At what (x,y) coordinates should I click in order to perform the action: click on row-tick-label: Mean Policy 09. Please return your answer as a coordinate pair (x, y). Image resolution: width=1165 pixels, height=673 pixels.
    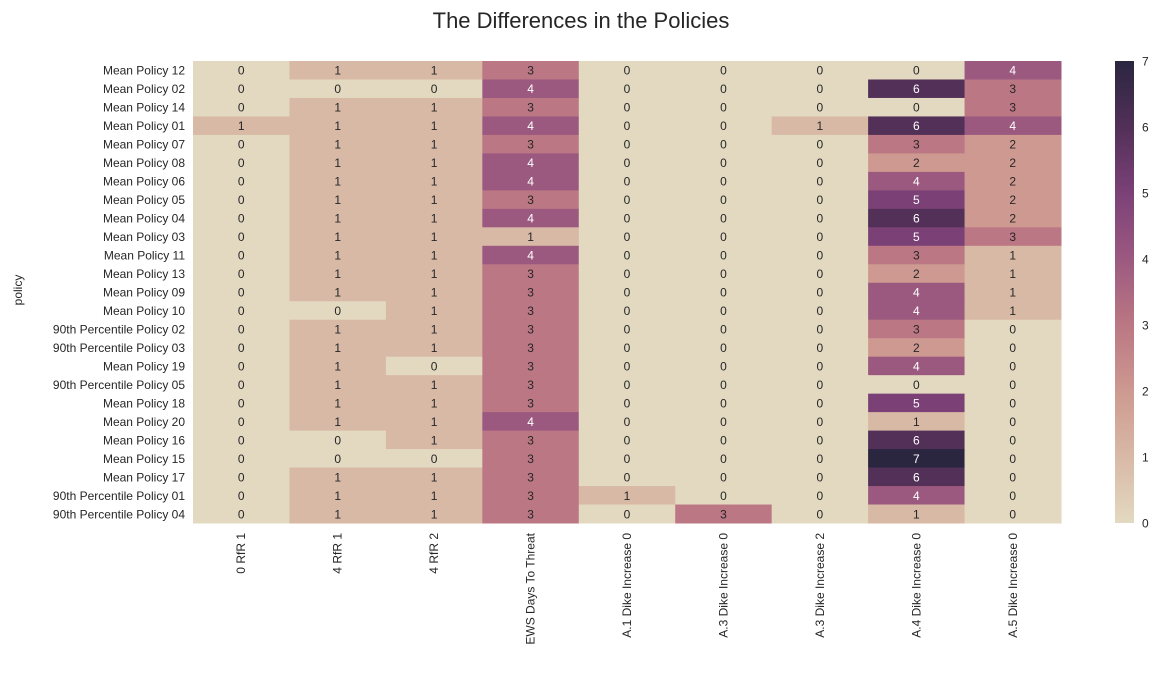
    Looking at the image, I should click on (144, 293).